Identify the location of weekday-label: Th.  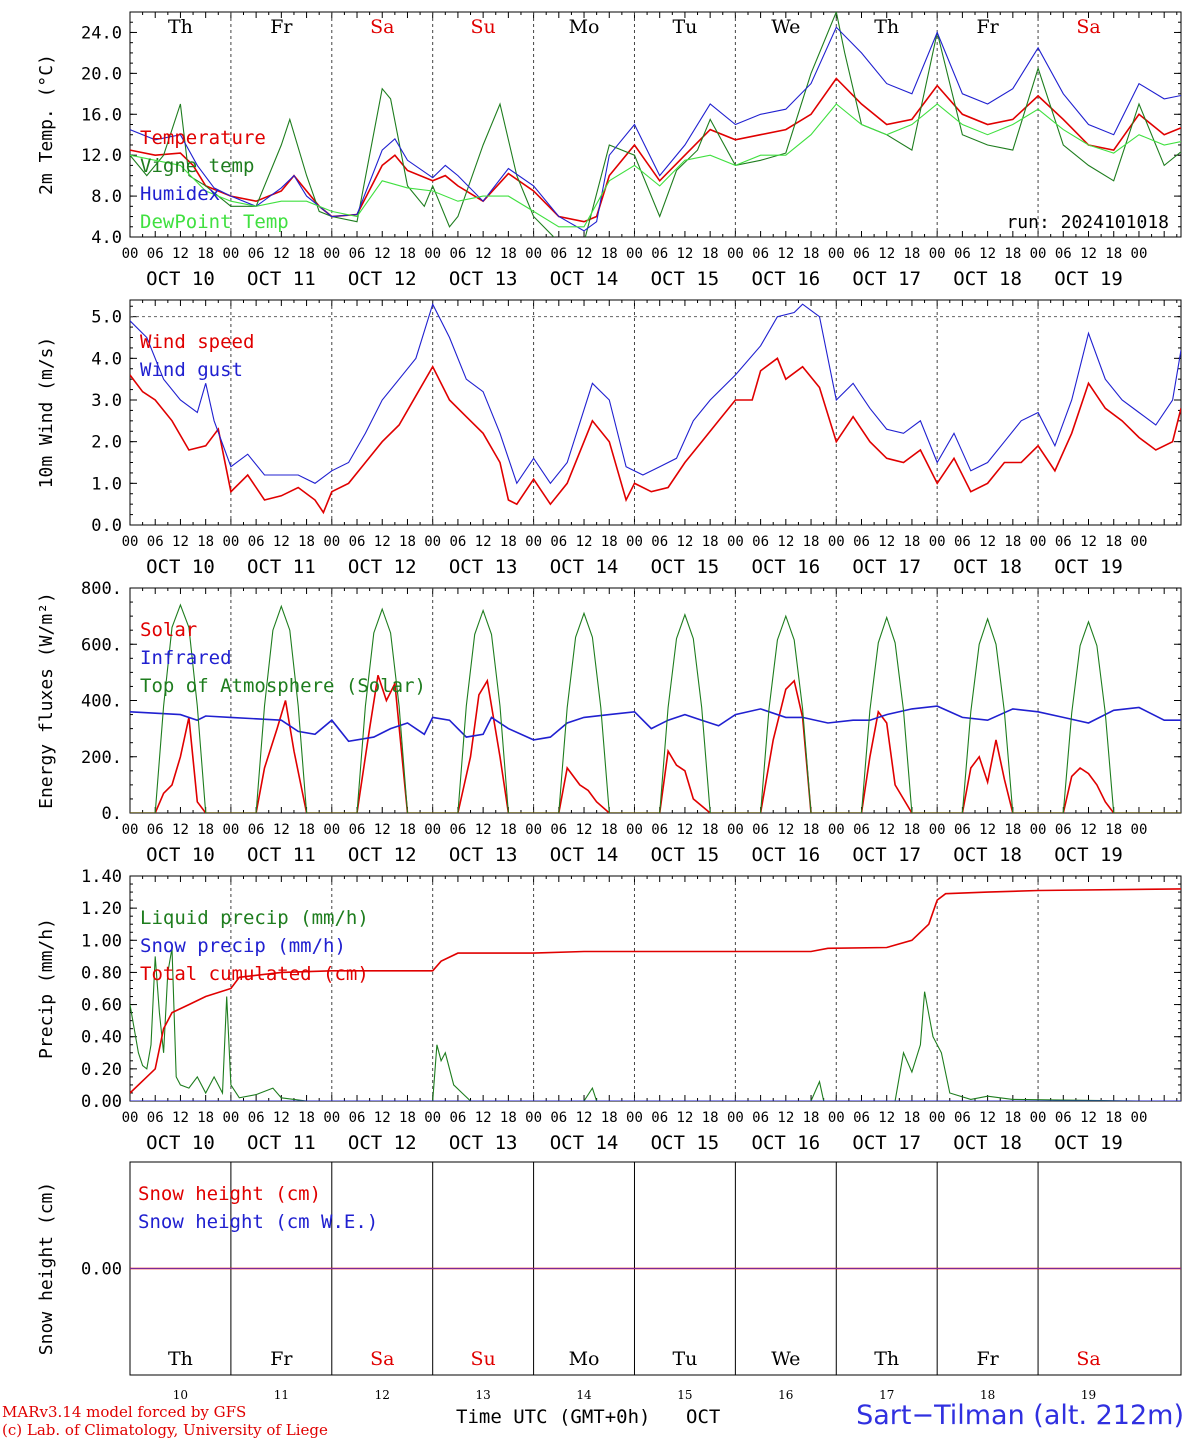
(886, 27).